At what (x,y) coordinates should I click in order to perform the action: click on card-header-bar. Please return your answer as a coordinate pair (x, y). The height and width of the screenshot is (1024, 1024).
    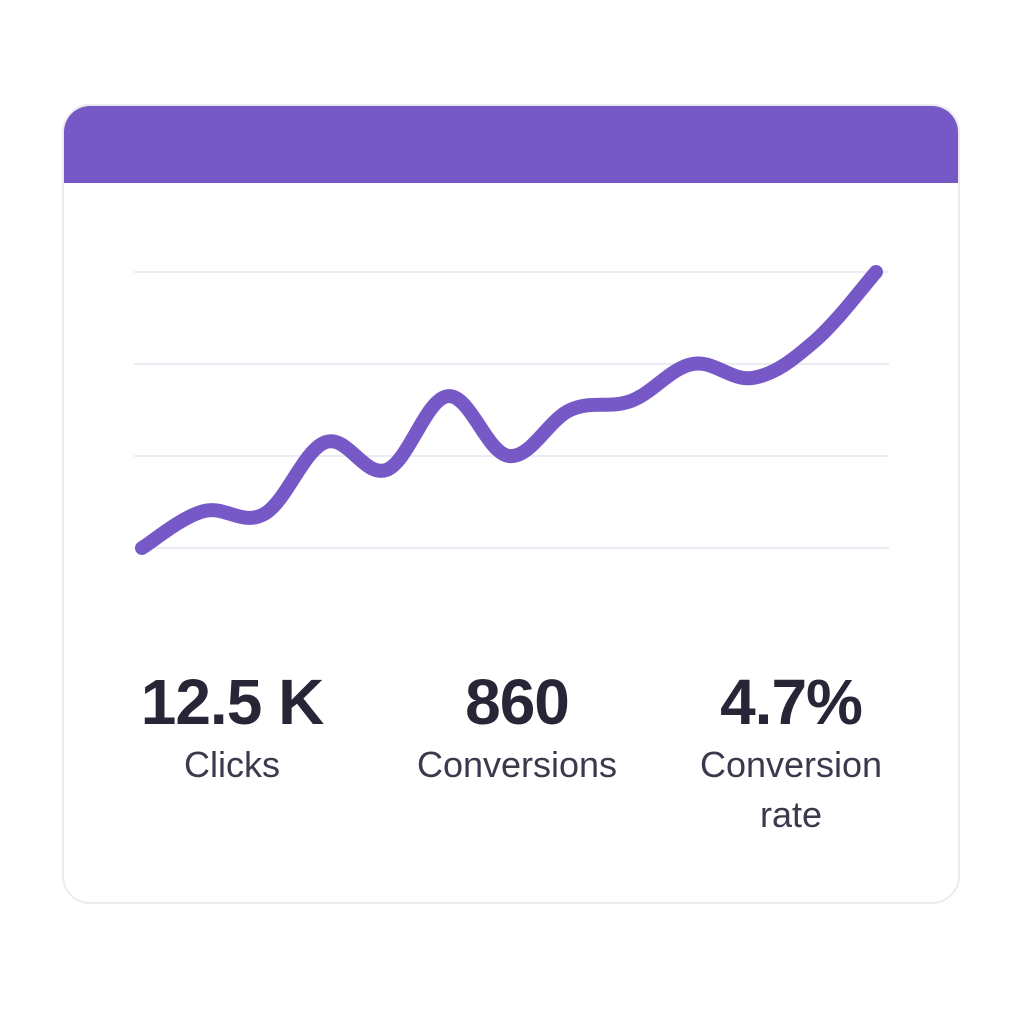
    Looking at the image, I should click on (511, 144).